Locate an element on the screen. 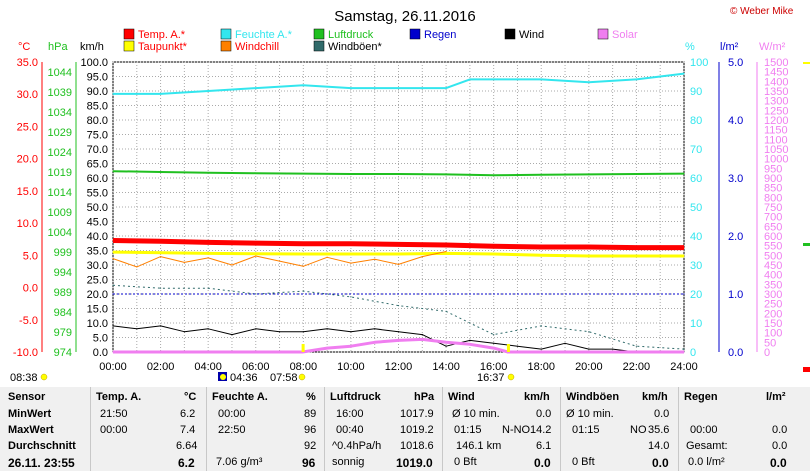  min-boeen-label: Ø 10 min. is located at coordinates (590, 414).